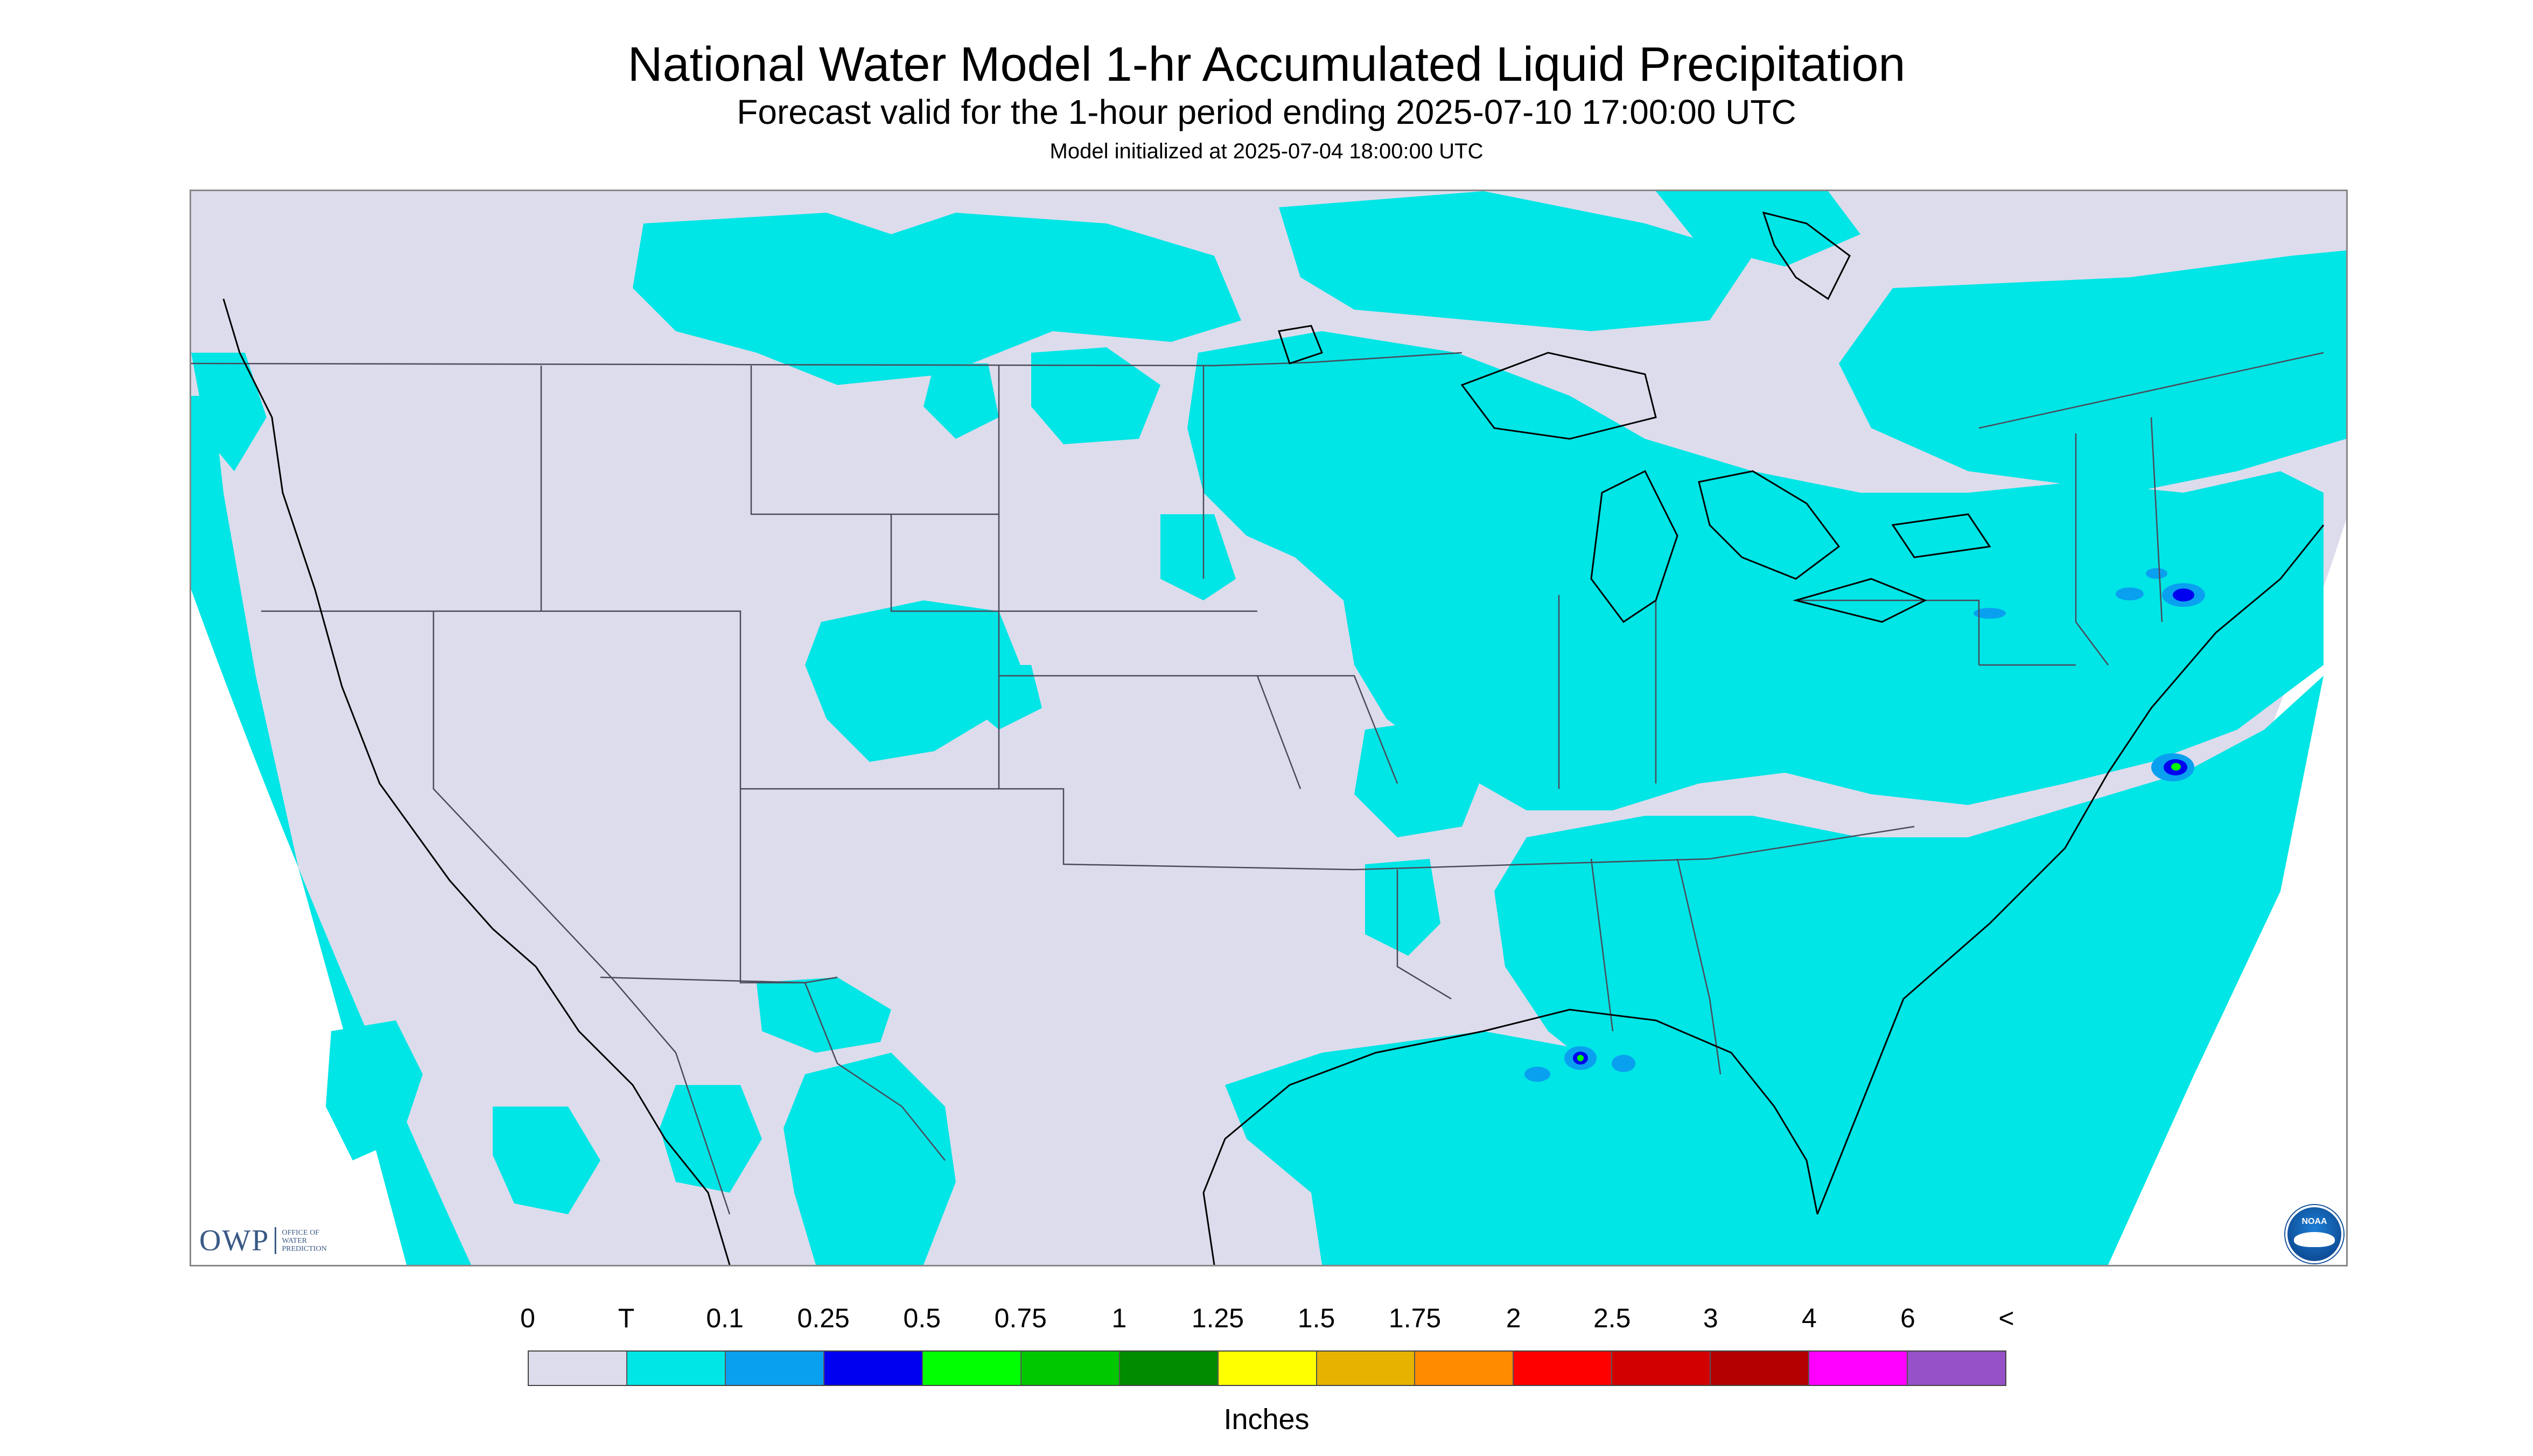 The width and height of the screenshot is (2533, 1456). I want to click on heavy-precip-cells, so click(1879, 912).